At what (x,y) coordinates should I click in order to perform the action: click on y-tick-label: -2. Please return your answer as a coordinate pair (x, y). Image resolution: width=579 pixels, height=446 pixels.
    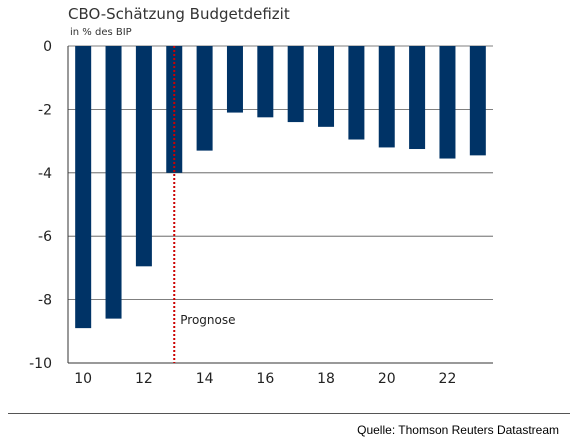
    Looking at the image, I should click on (45, 110).